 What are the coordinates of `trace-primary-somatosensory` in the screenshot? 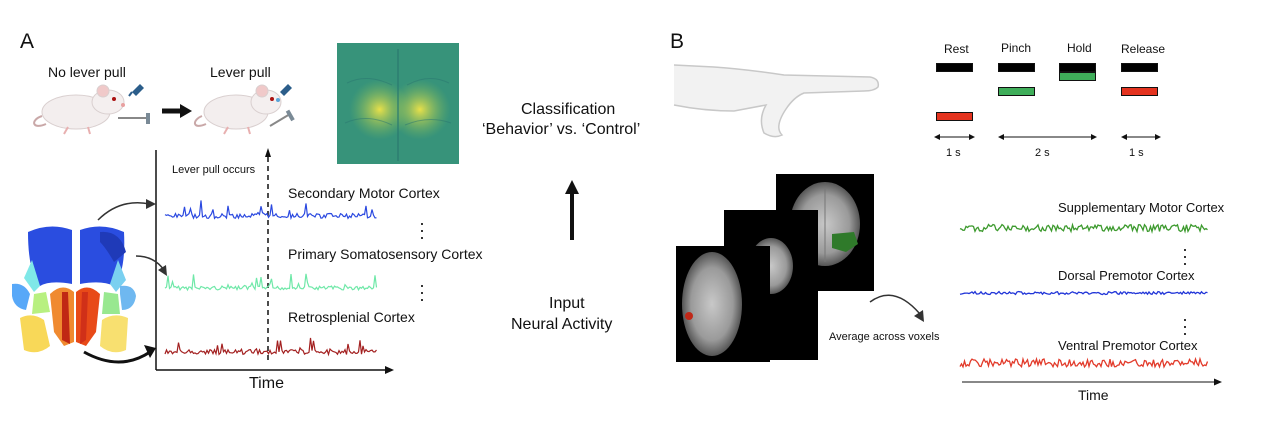 It's located at (271, 282).